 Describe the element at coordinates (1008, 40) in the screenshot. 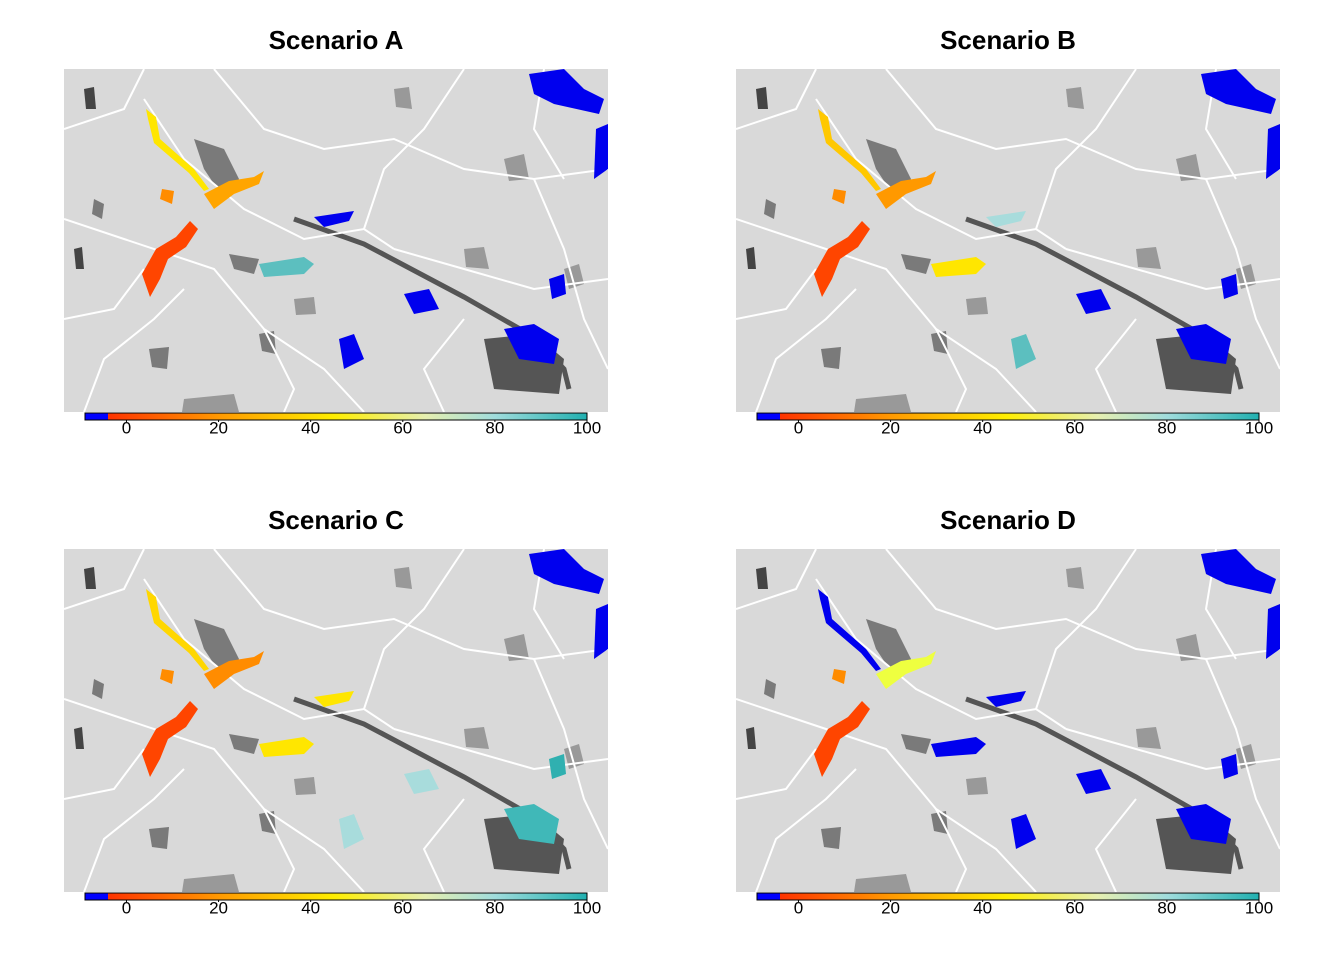

I see `panel-title: Scenario B` at that location.